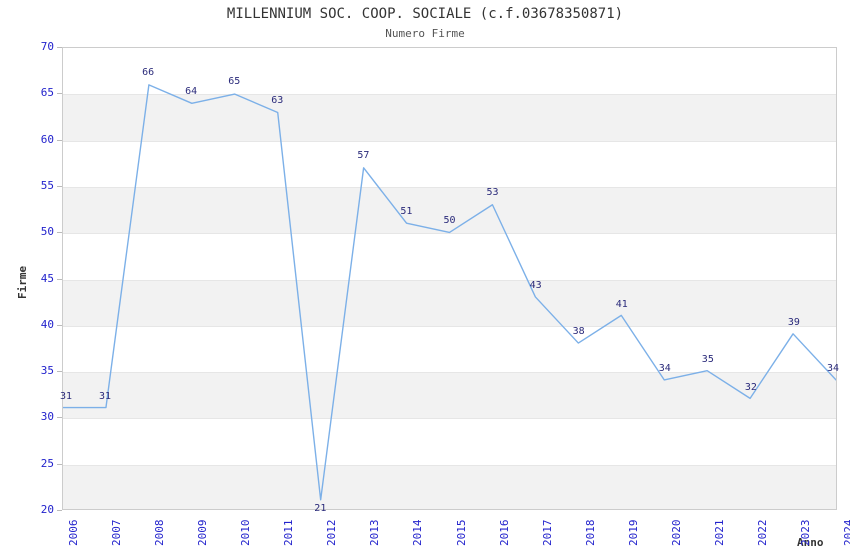 The height and width of the screenshot is (550, 850). I want to click on x-tick-label: 2019, so click(633, 533).